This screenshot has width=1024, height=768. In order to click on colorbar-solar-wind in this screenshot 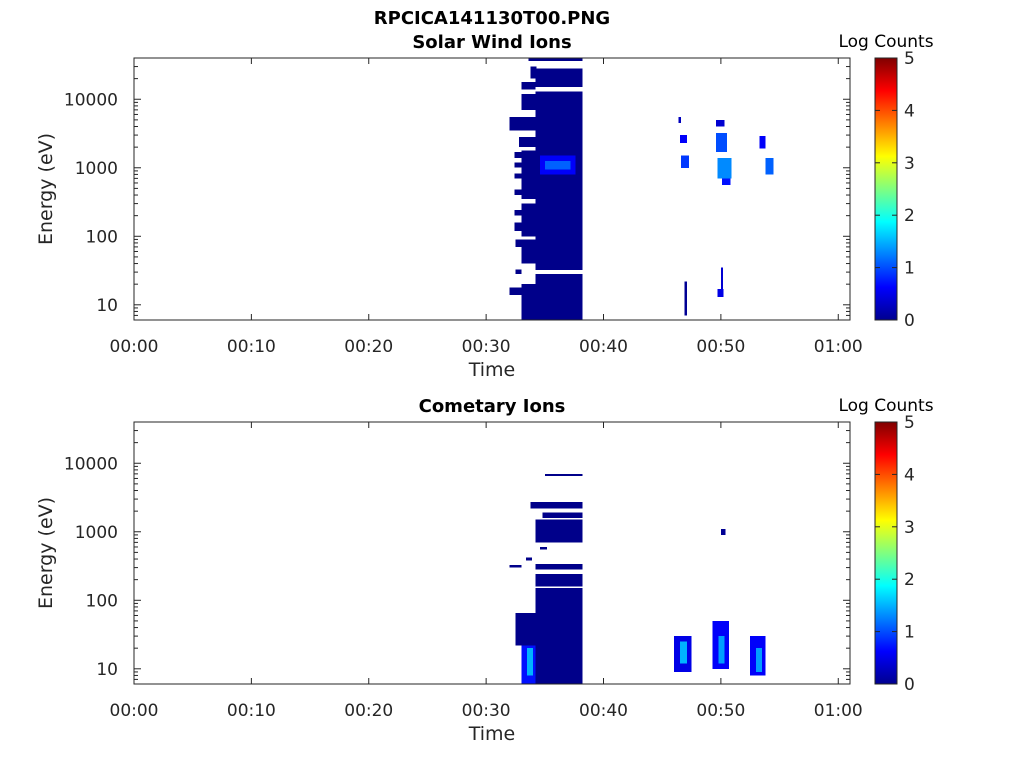, I will do `click(886, 189)`.